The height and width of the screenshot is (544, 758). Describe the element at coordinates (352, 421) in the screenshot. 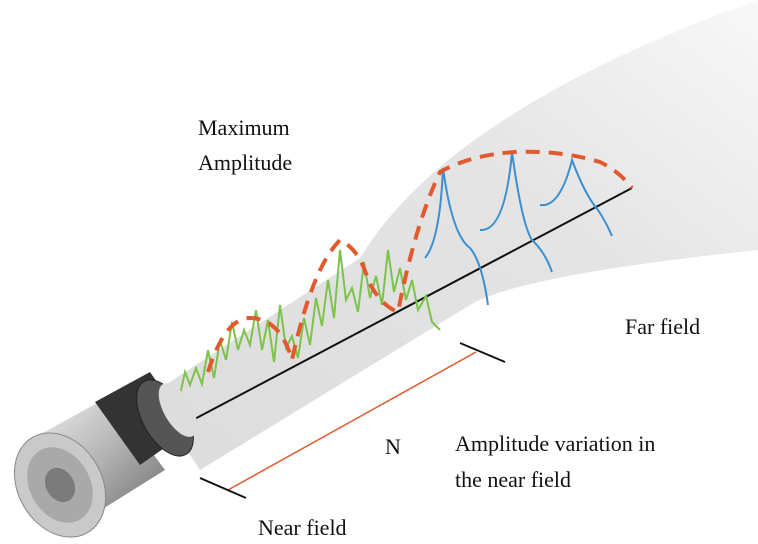

I see `near-field-length` at that location.